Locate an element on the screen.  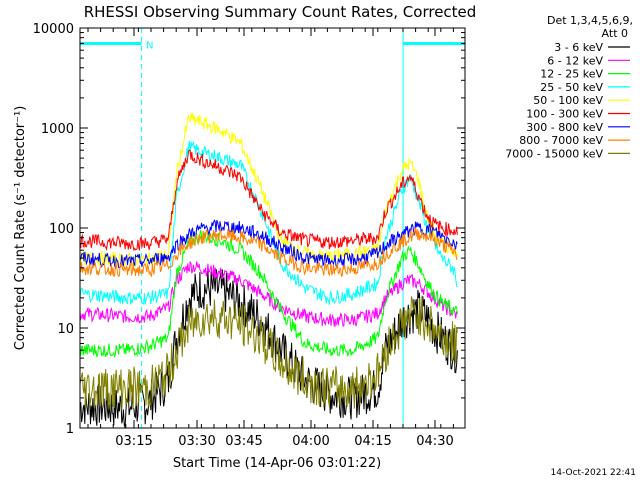
y-tick-label: 10 is located at coordinates (65, 329).